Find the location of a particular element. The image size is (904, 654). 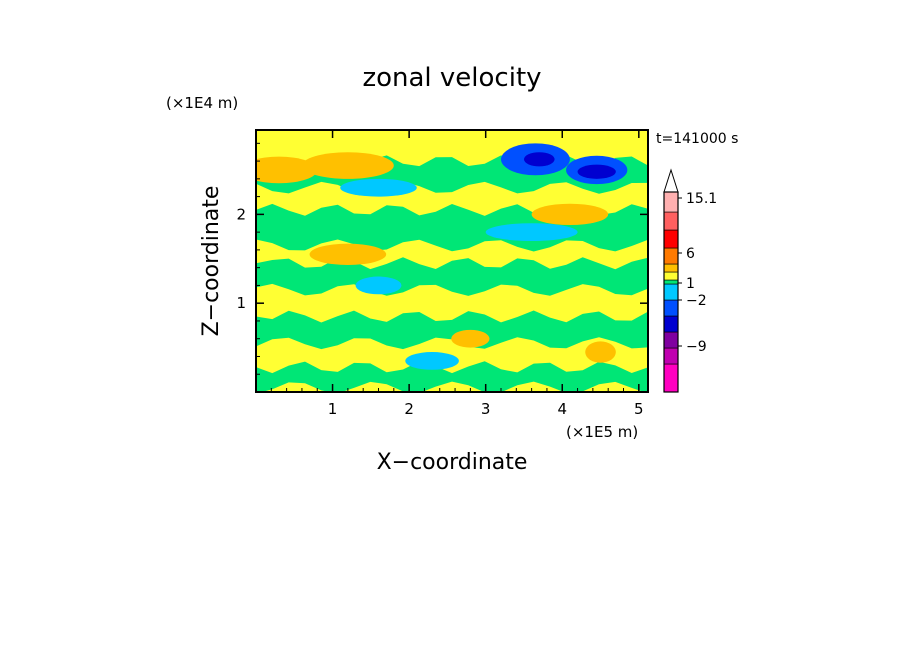

chart-title: zonal velocity is located at coordinates (451, 78).